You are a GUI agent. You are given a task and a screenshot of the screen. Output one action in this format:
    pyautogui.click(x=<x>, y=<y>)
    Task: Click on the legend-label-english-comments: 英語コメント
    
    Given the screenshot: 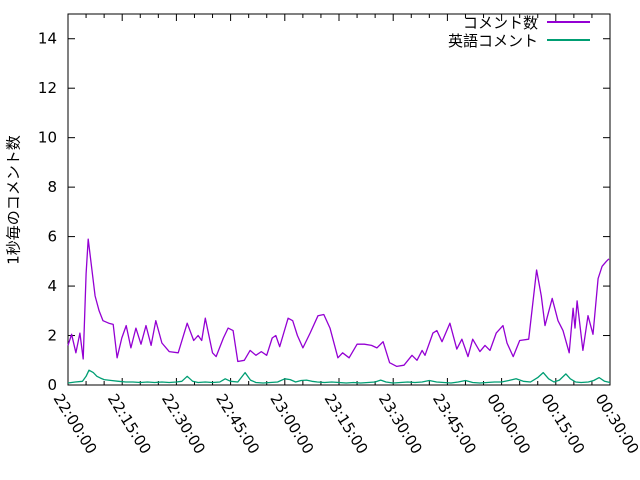 What is the action you would take?
    pyautogui.click(x=492, y=40)
    